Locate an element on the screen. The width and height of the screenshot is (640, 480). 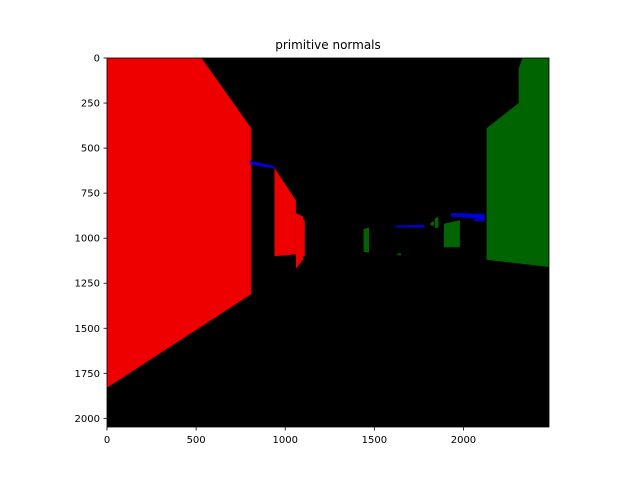
y-tick-label: 500 is located at coordinates (90, 149).